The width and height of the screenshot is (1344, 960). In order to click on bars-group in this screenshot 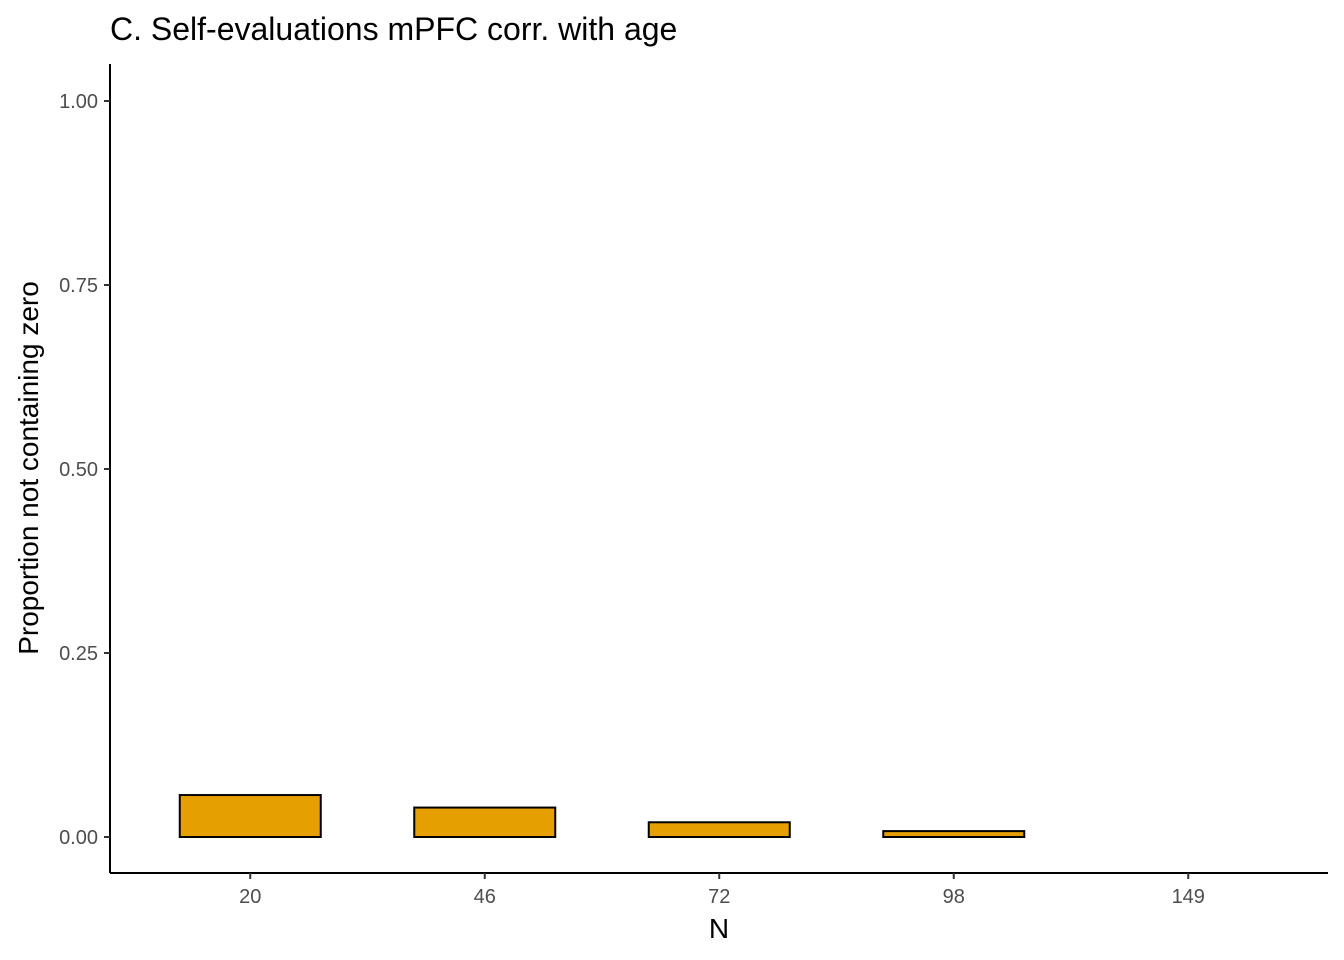, I will do `click(602, 816)`.